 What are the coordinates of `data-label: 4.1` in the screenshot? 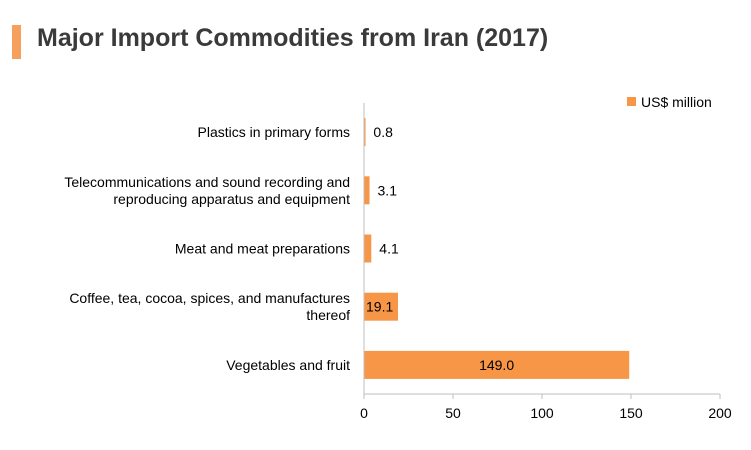 It's located at (389, 249).